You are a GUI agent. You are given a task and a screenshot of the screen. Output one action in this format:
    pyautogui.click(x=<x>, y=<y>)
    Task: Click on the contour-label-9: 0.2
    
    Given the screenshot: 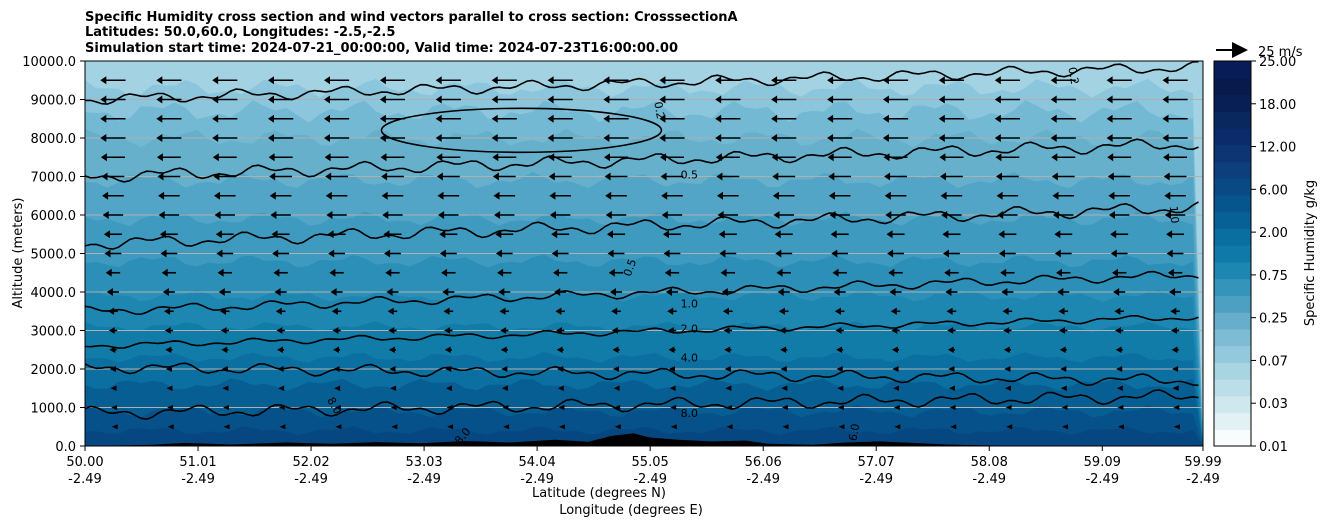 What is the action you would take?
    pyautogui.click(x=1073, y=75)
    